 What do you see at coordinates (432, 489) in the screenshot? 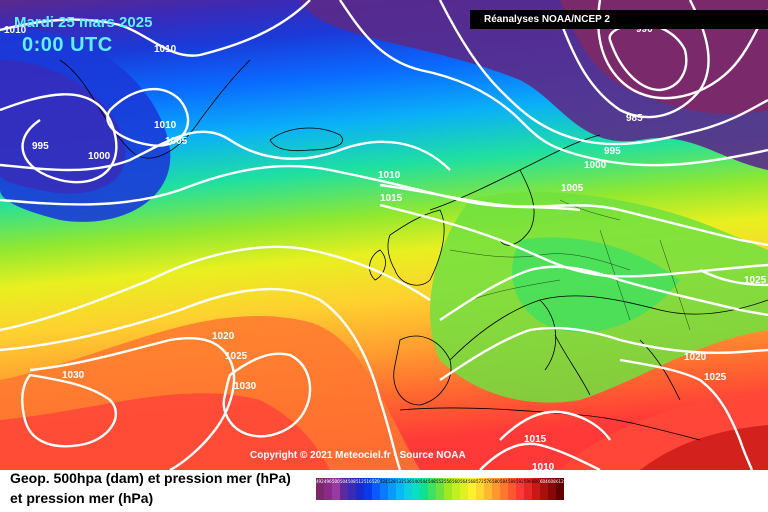
I see `color-scale-swatch: 548` at bounding box center [432, 489].